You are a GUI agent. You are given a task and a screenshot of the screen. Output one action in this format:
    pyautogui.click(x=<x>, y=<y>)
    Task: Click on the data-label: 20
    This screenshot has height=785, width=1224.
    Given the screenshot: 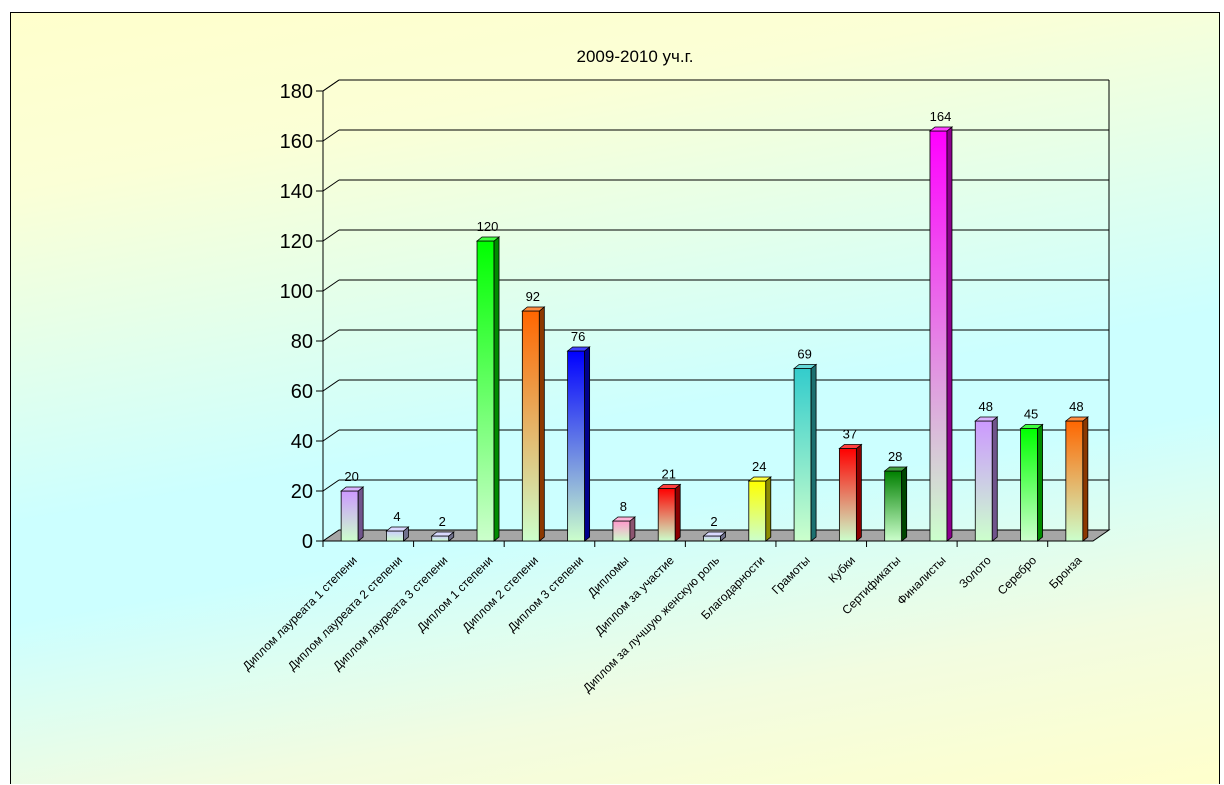 What is the action you would take?
    pyautogui.click(x=351, y=476)
    